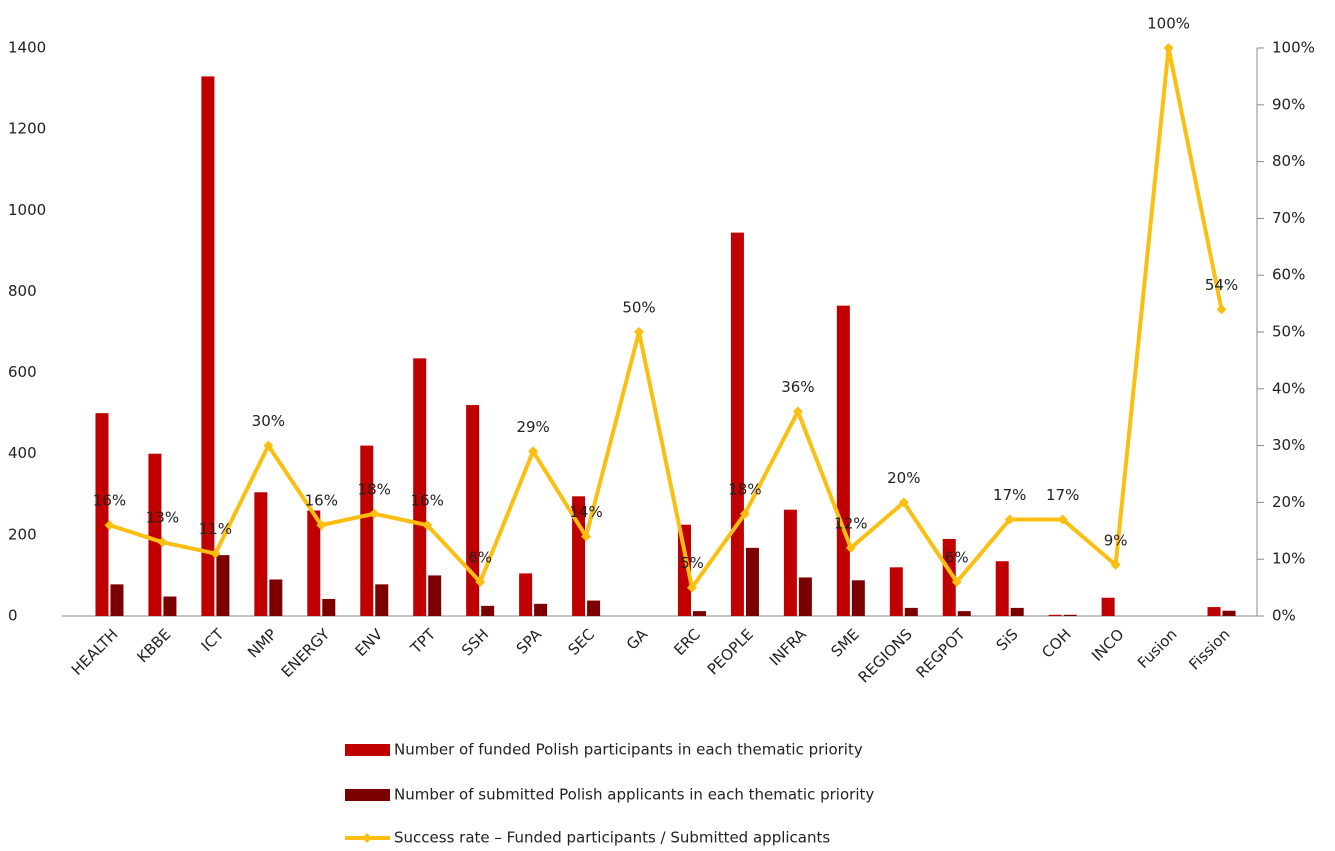 The width and height of the screenshot is (1335, 851). I want to click on y2-tick-label: 100%, so click(1293, 48).